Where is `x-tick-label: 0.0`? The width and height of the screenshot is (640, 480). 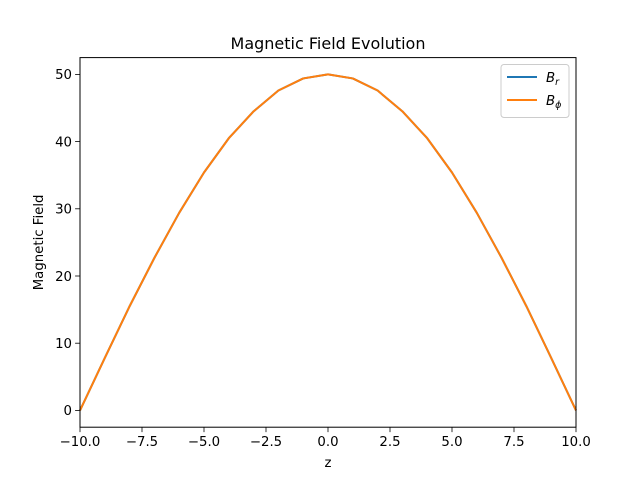
x-tick-label: 0.0 is located at coordinates (327, 442).